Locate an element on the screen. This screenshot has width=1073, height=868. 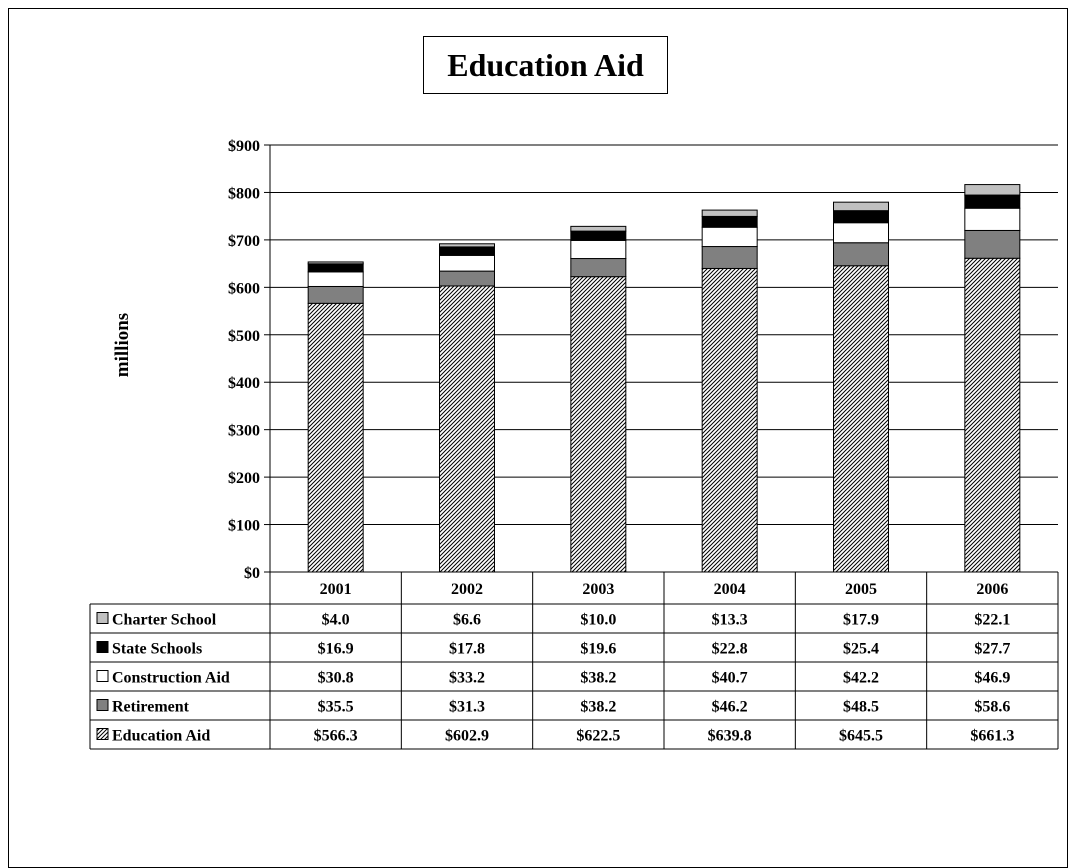
data-label: $22.1 is located at coordinates (992, 620).